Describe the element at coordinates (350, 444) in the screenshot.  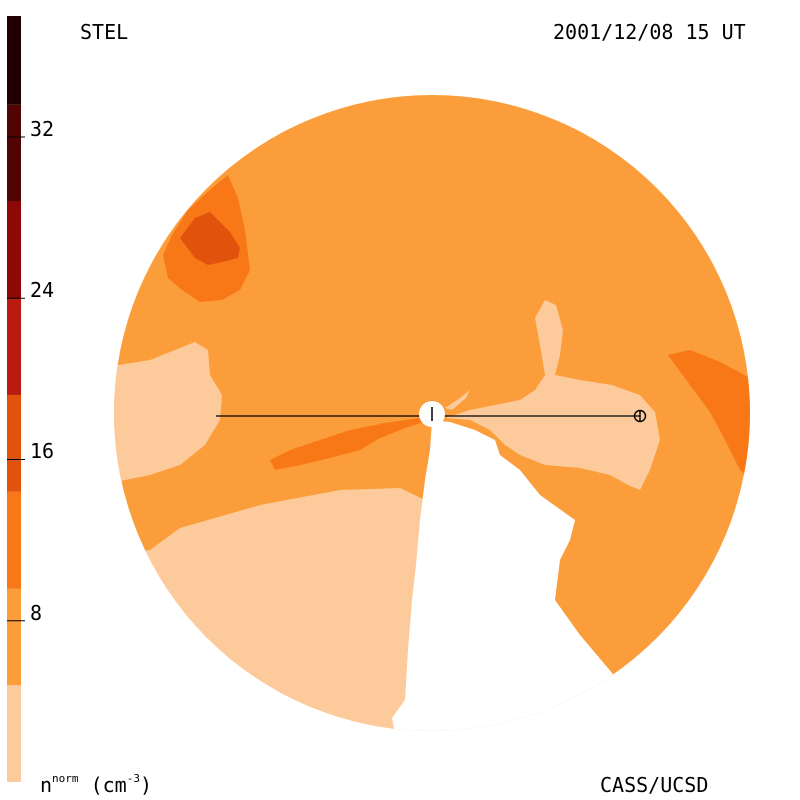
I see `density-region-mid-streak` at that location.